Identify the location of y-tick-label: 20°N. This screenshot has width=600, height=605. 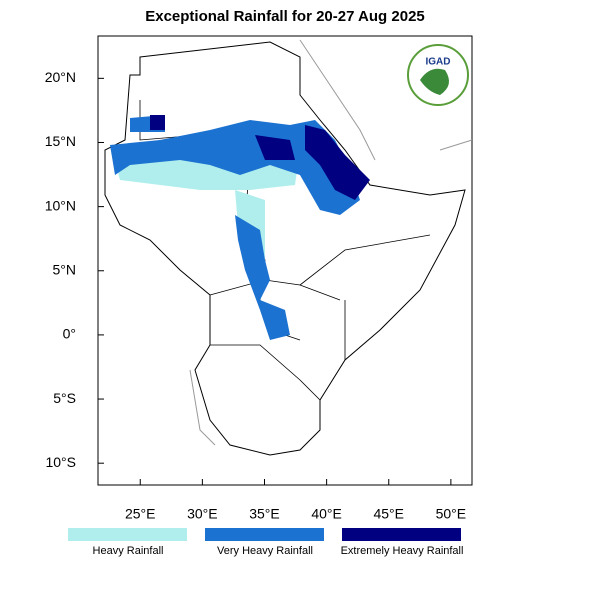
(60, 77).